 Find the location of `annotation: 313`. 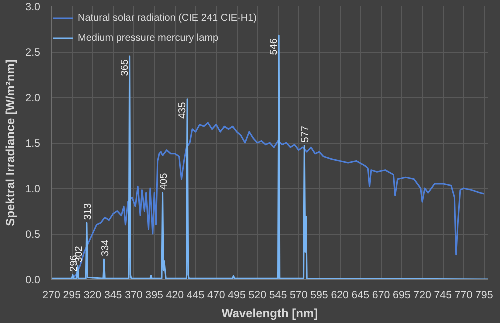

annotation: 313 is located at coordinates (88, 211).